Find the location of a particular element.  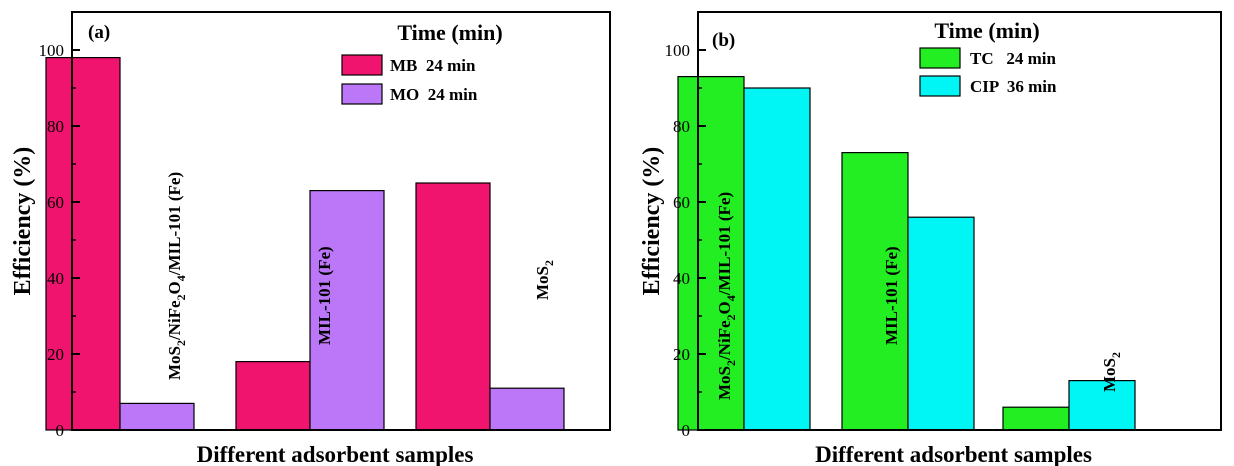

legend-entry: TC 24 min is located at coordinates (1013, 58).